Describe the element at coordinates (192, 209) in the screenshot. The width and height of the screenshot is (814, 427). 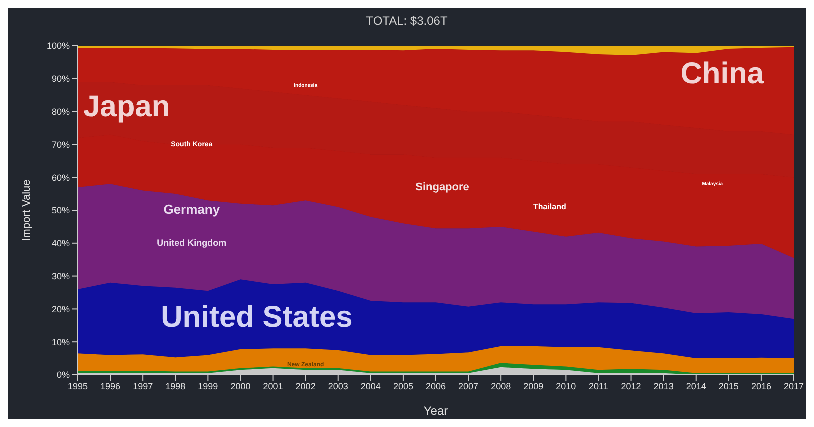
I see `annotation: Germany` at that location.